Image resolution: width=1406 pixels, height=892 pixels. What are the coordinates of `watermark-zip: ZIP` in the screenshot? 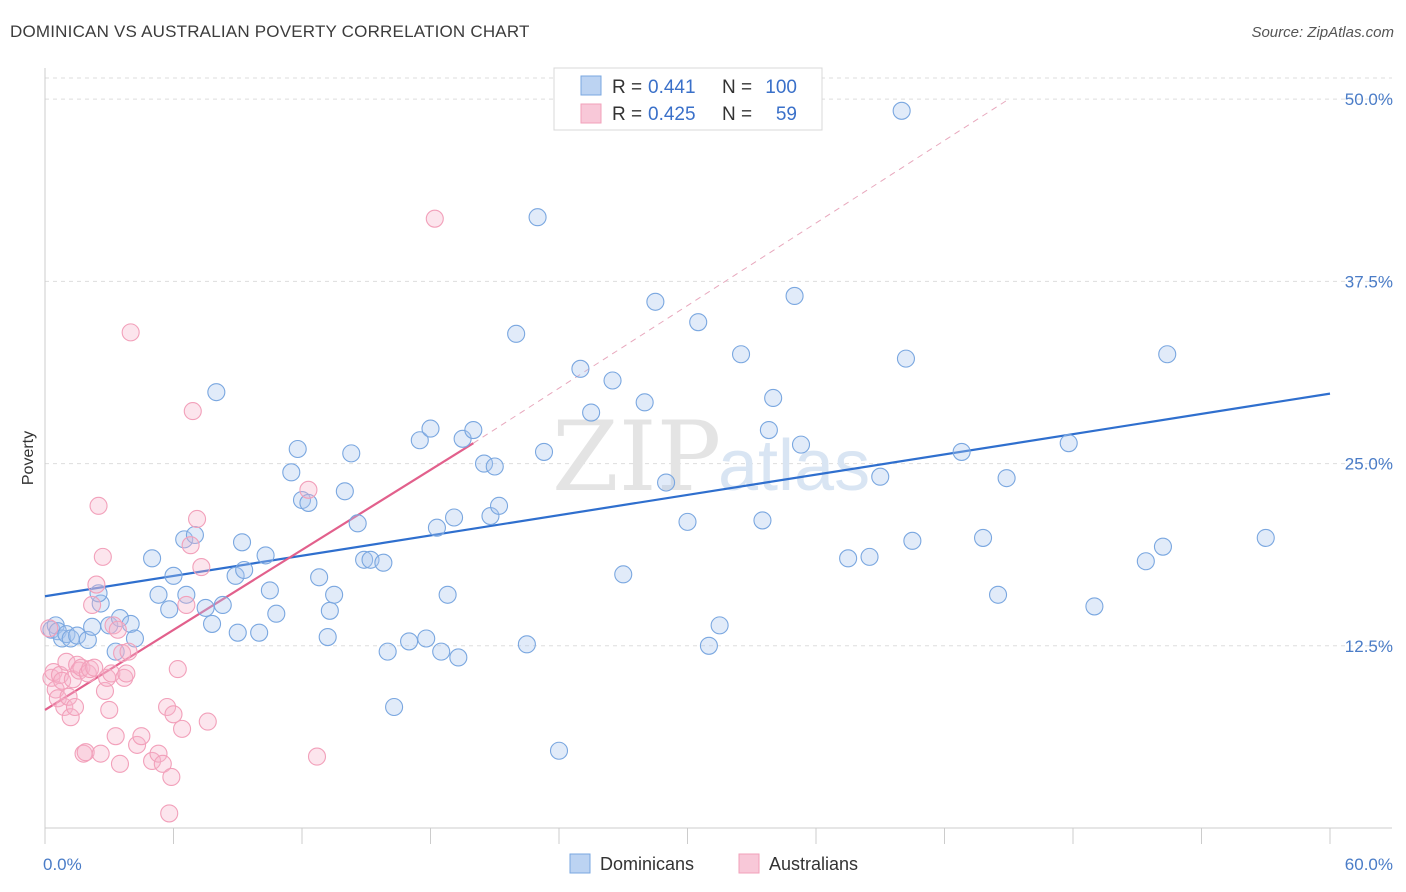 It's located at (636, 457).